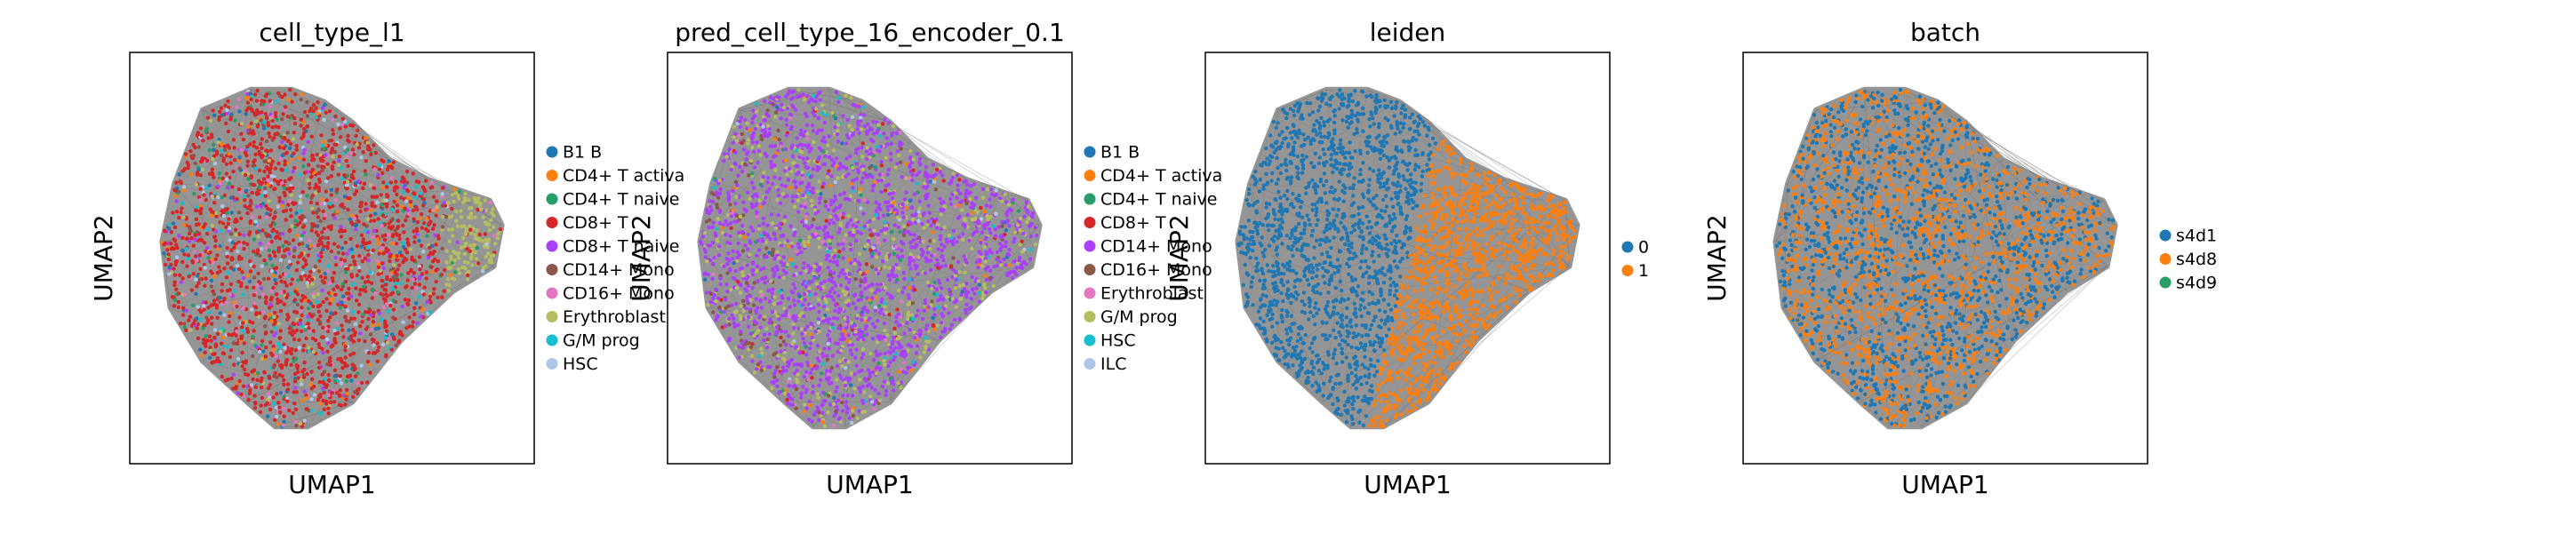 The width and height of the screenshot is (2576, 533). I want to click on legend-item-label: 0, so click(1643, 248).